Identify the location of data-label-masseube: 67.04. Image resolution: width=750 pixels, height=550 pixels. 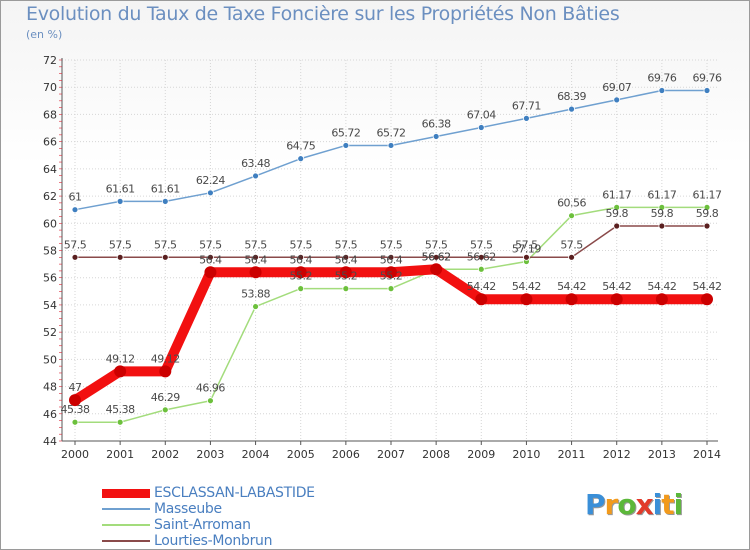
(481, 114).